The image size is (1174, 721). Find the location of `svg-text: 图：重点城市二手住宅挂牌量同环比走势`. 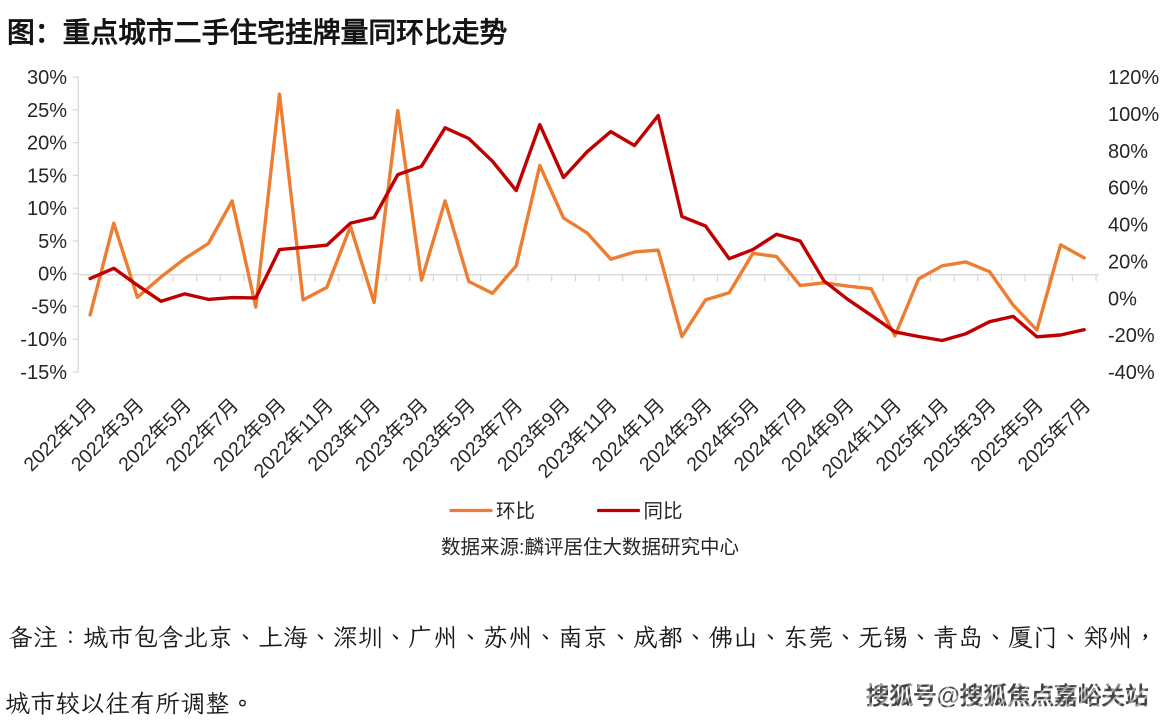

svg-text: 图：重点城市二手住宅挂牌量同环比走势 is located at coordinates (257, 32).